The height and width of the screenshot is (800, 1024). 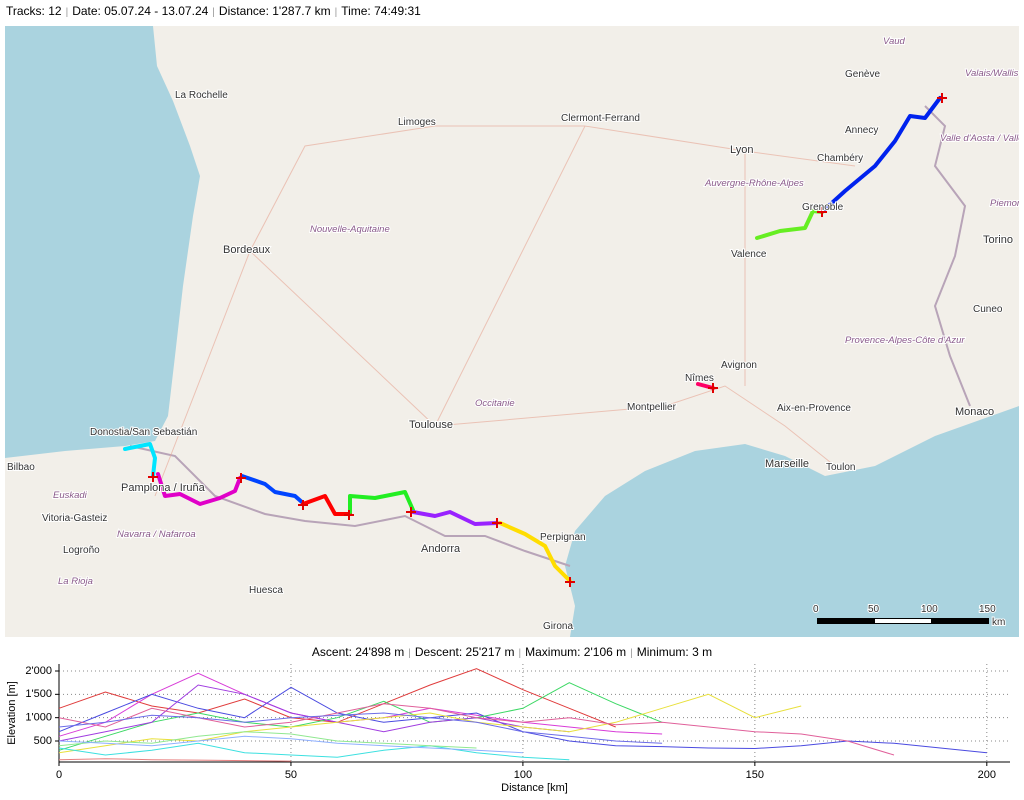 What do you see at coordinates (1004, 203) in the screenshot?
I see `map-label: Piemonte` at bounding box center [1004, 203].